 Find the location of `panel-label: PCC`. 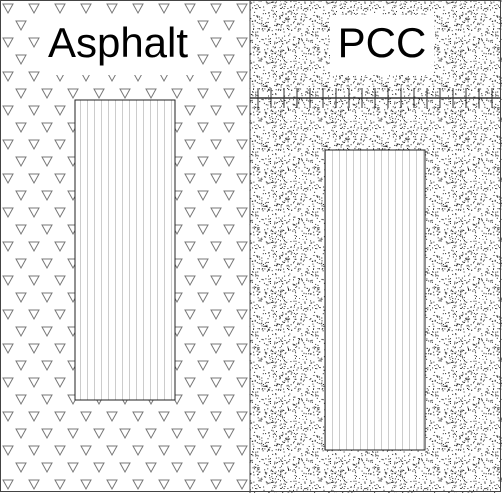

panel-label: PCC is located at coordinates (382, 42).